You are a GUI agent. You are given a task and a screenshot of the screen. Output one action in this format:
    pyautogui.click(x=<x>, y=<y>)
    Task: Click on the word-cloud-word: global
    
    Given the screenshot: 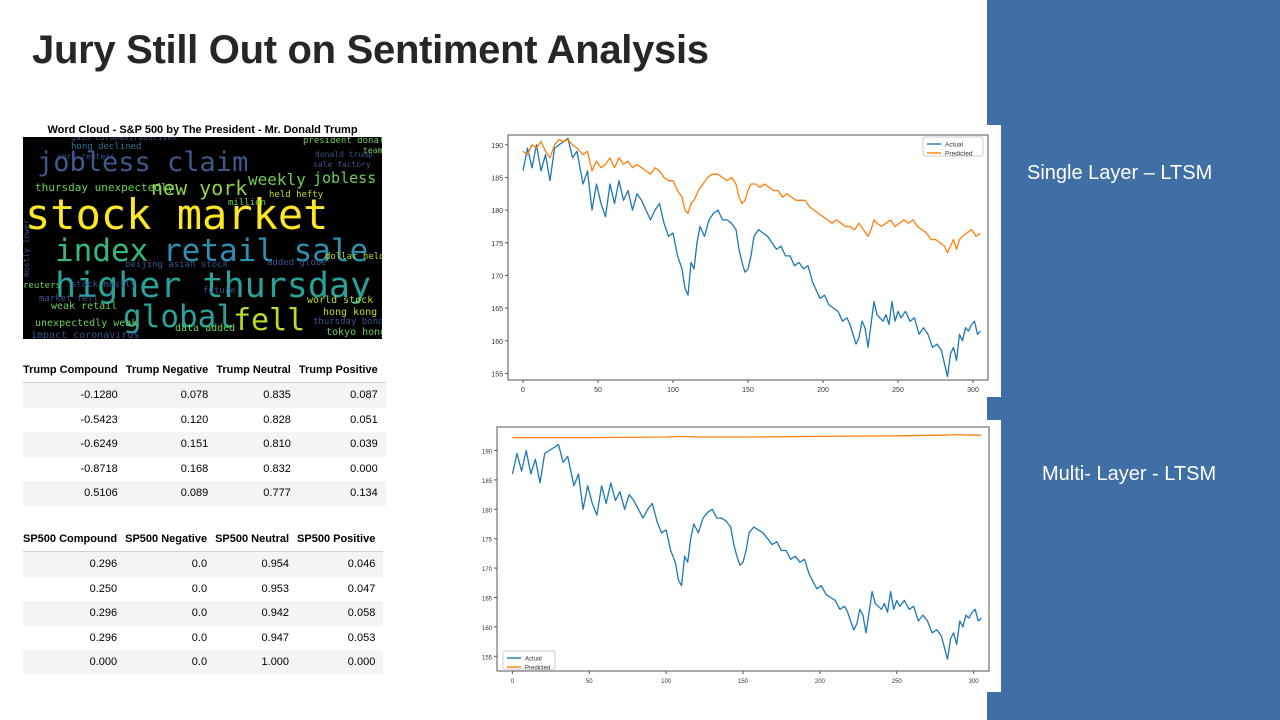 What is the action you would take?
    pyautogui.click(x=179, y=317)
    